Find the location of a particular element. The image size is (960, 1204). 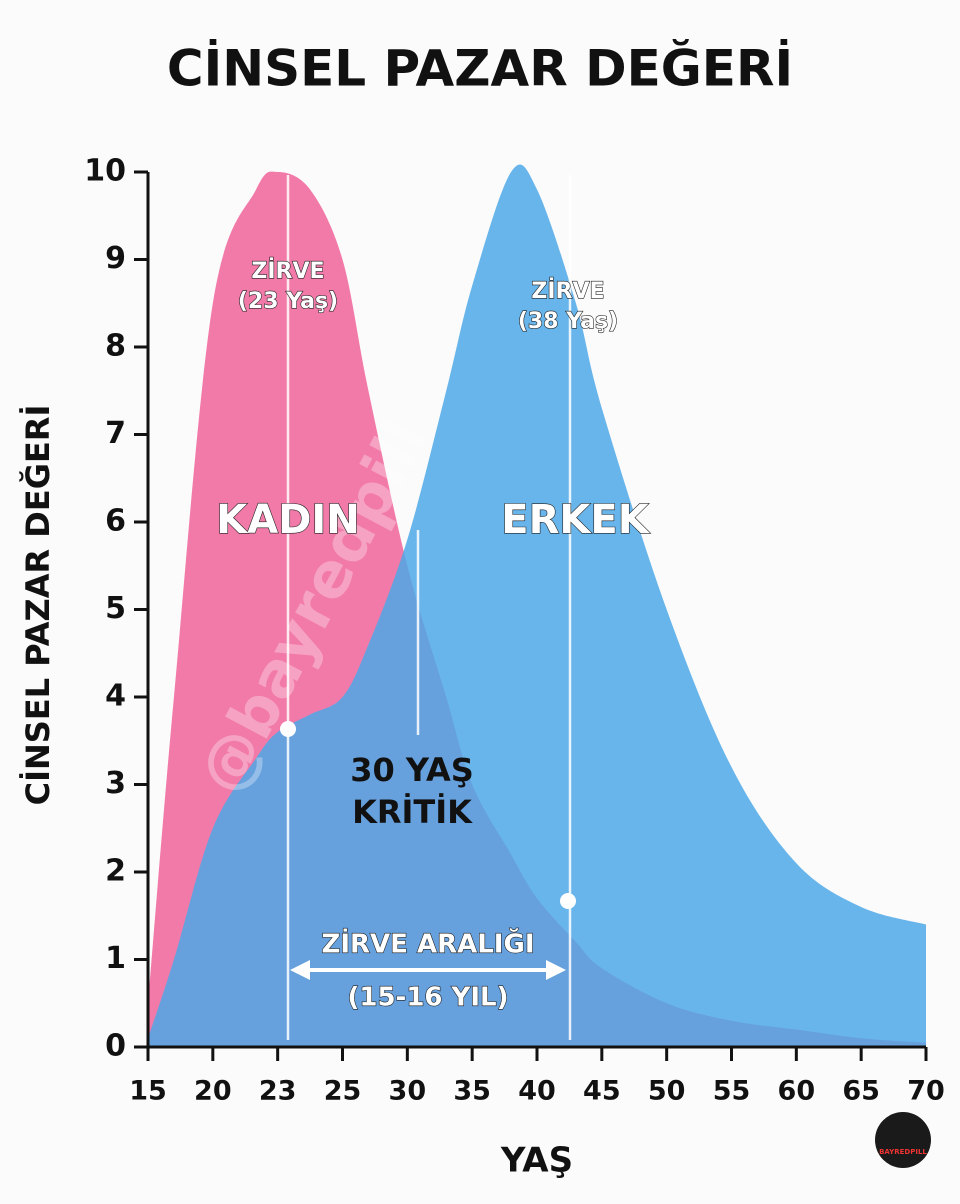

y-tick-label: 4 is located at coordinates (115, 696).